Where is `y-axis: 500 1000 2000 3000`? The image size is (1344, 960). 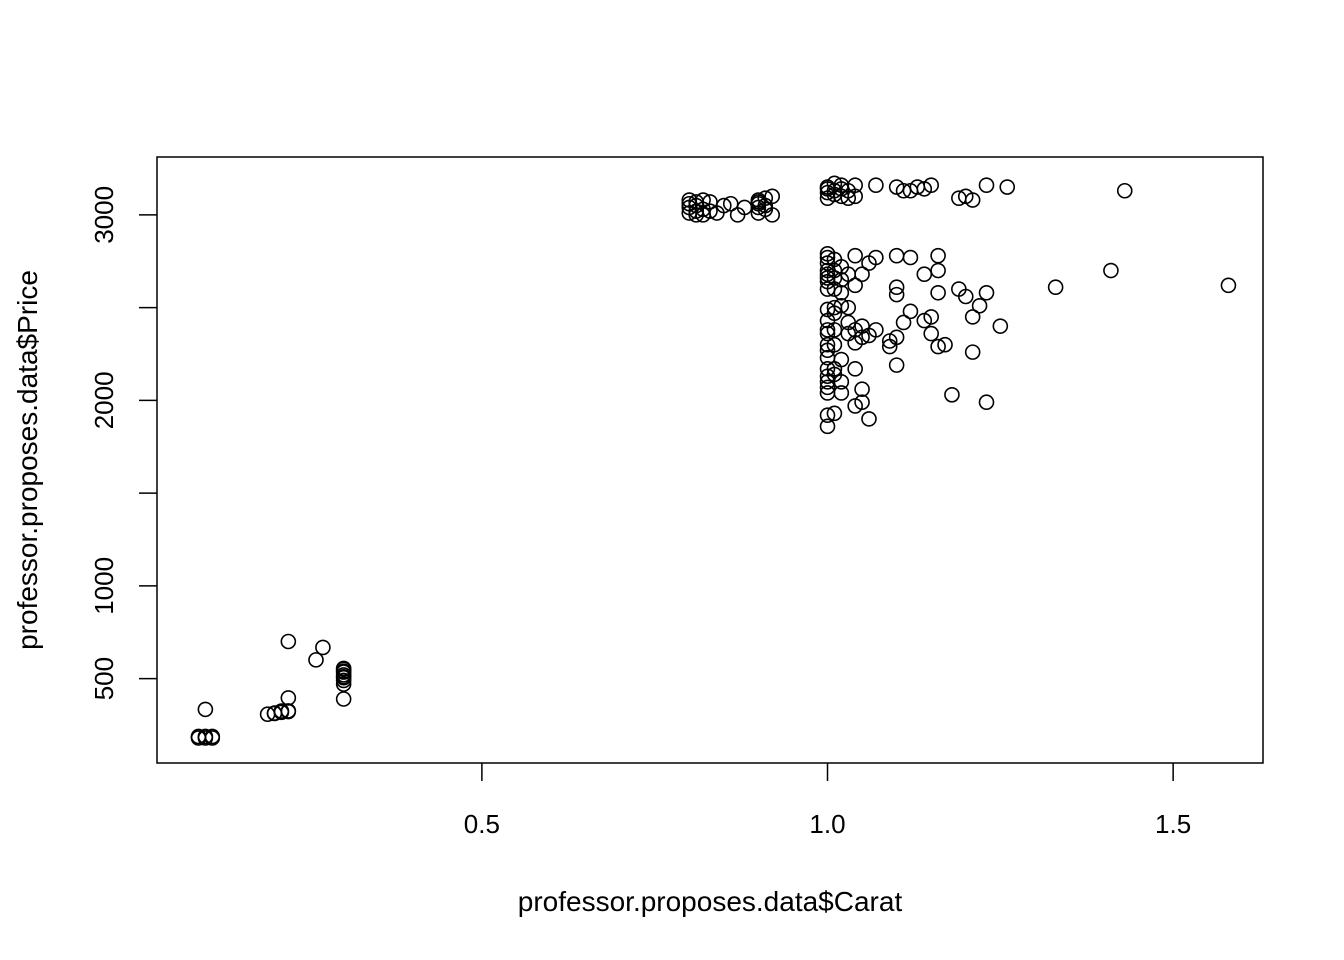 y-axis: 500 1000 2000 3000 is located at coordinates (123, 443).